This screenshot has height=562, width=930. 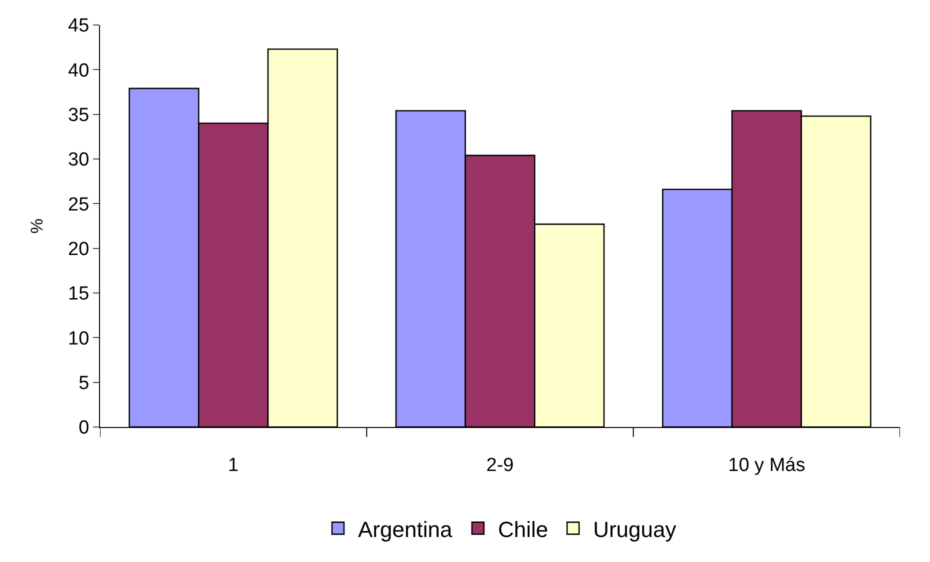 I want to click on y-tick-label: 5, so click(x=84, y=383).